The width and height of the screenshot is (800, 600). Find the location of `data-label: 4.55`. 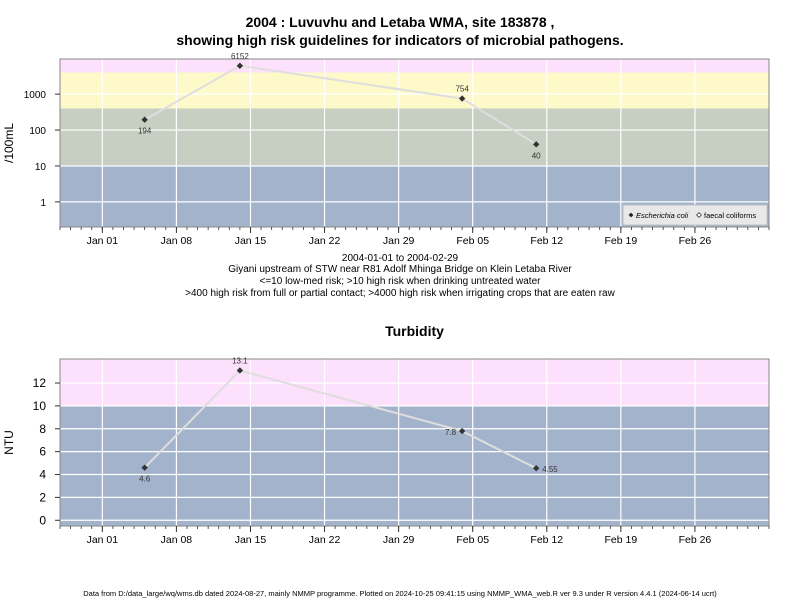

data-label: 4.55 is located at coordinates (550, 469).